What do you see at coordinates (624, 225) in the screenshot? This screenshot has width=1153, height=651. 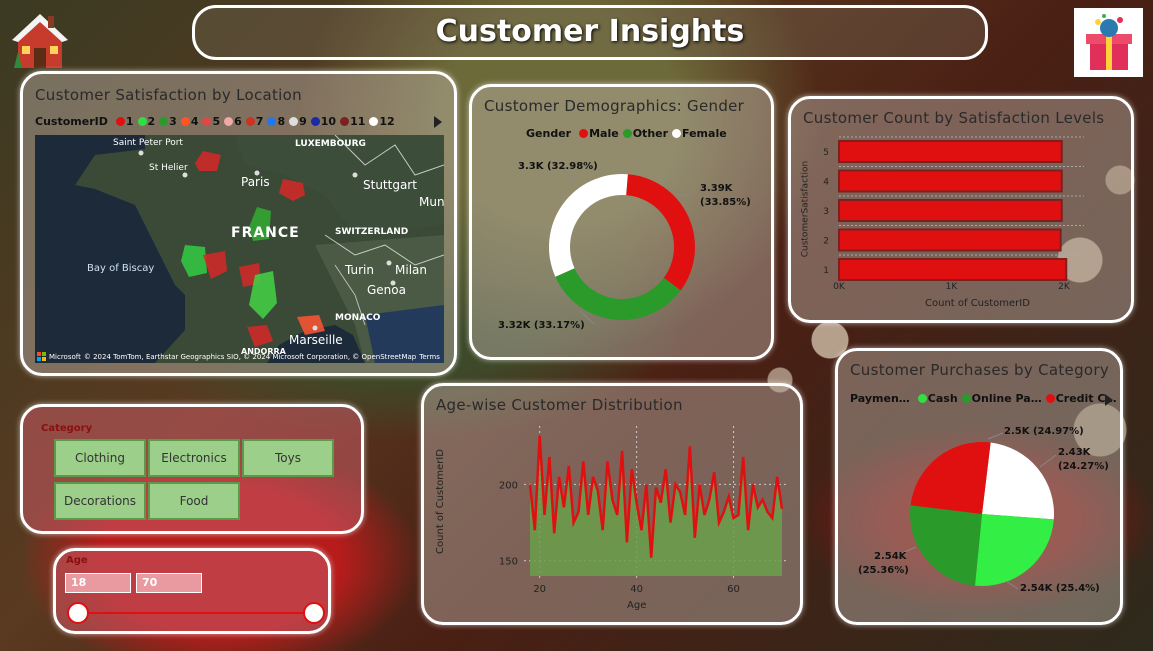 I see `gender-donut-chart` at bounding box center [624, 225].